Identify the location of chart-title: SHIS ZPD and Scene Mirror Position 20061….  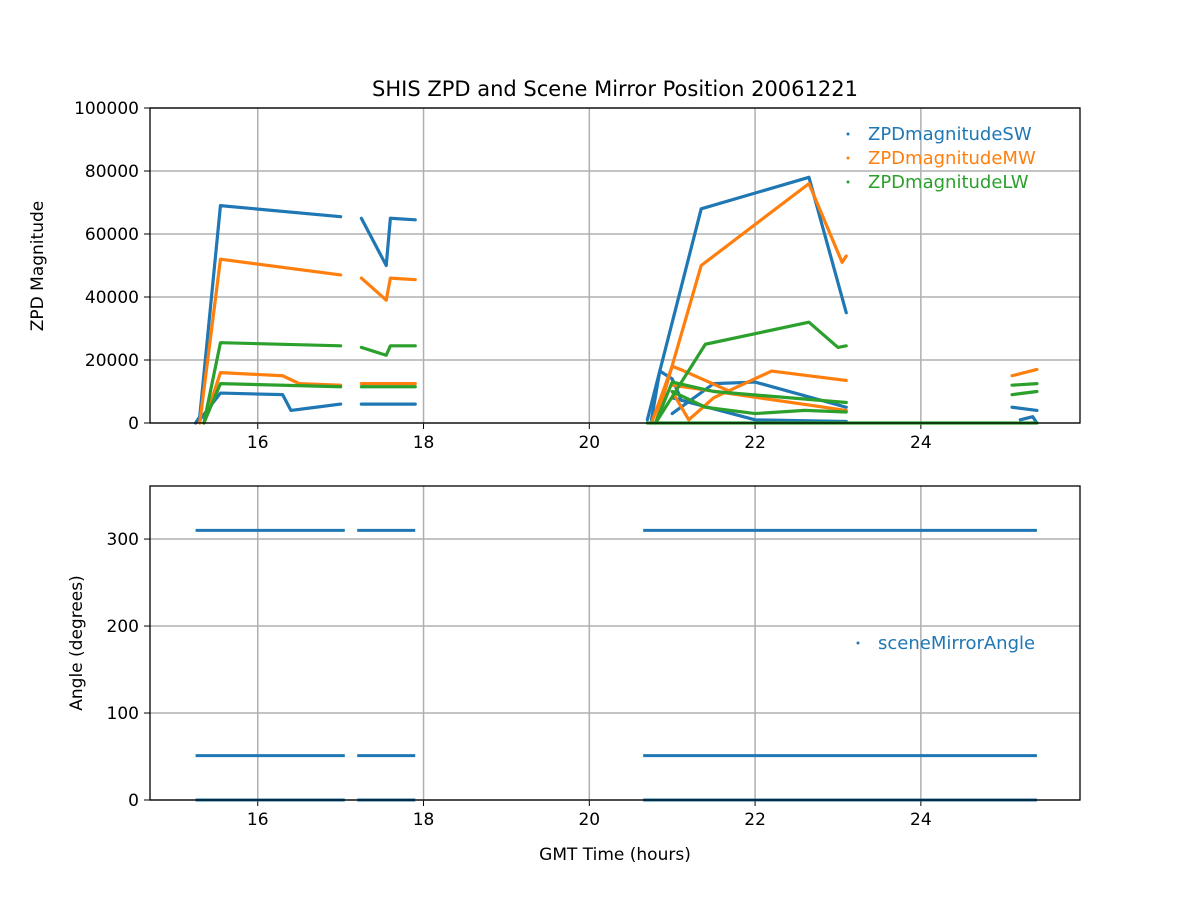
(615, 89).